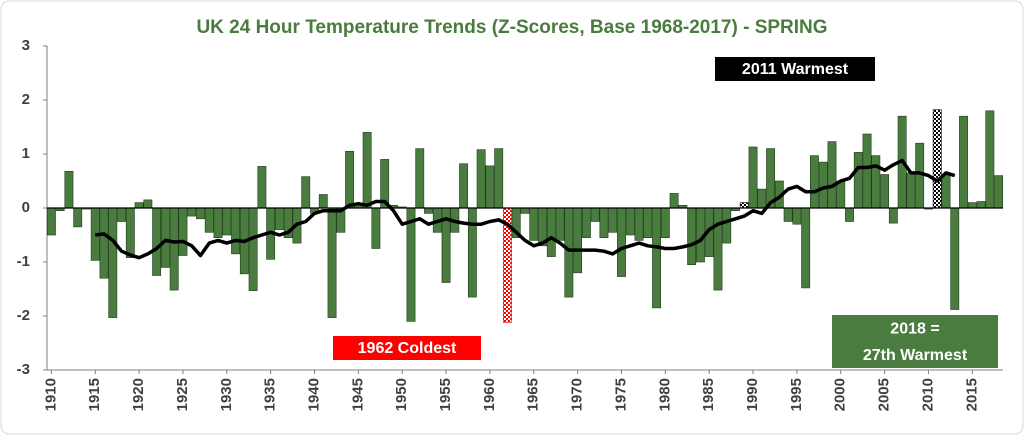 The width and height of the screenshot is (1024, 435). I want to click on annotation-text: 1962 Coldest, so click(407, 348).